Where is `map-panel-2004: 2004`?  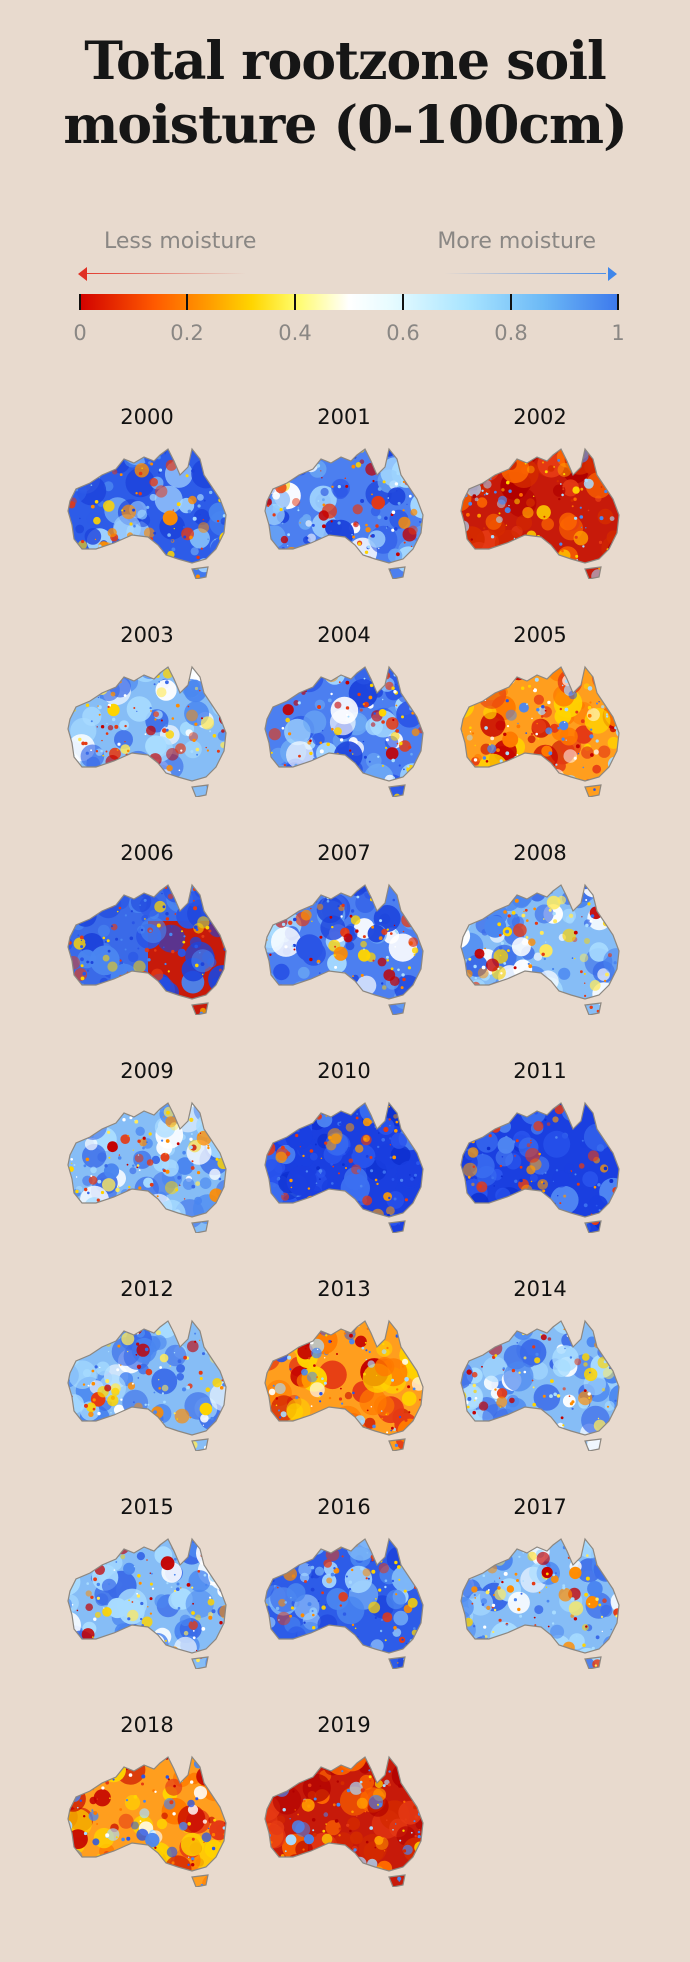 map-panel-2004: 2004 is located at coordinates (344, 732).